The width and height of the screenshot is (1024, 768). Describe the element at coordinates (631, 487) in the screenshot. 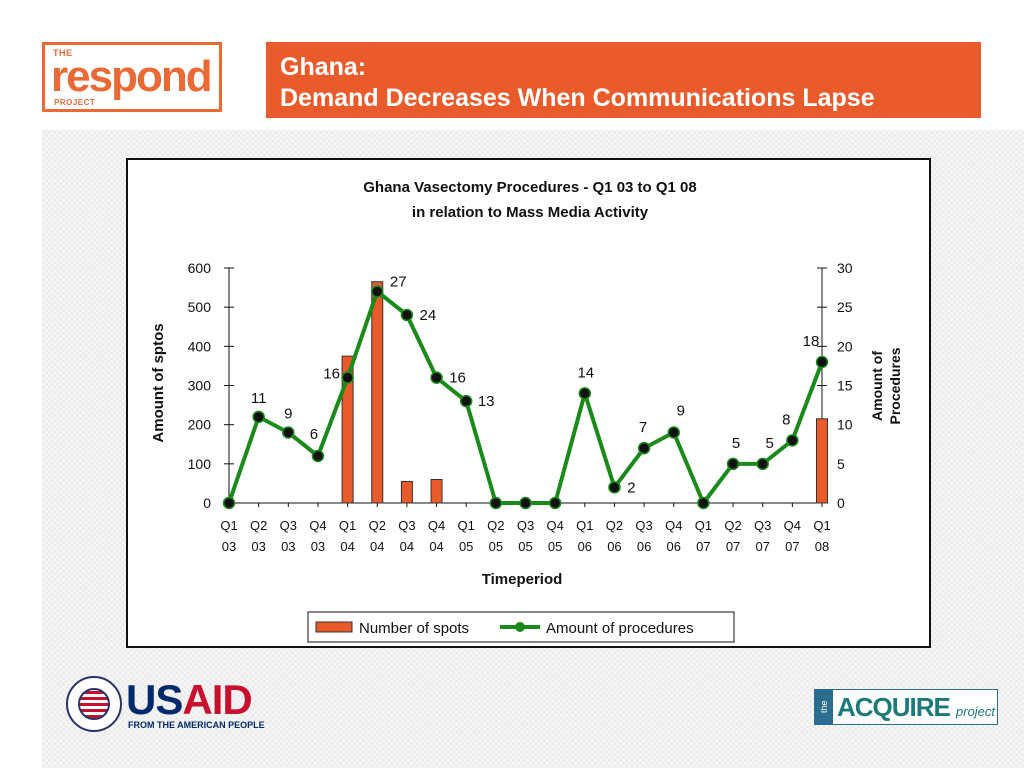

I see `procedures-data-label: 2` at that location.